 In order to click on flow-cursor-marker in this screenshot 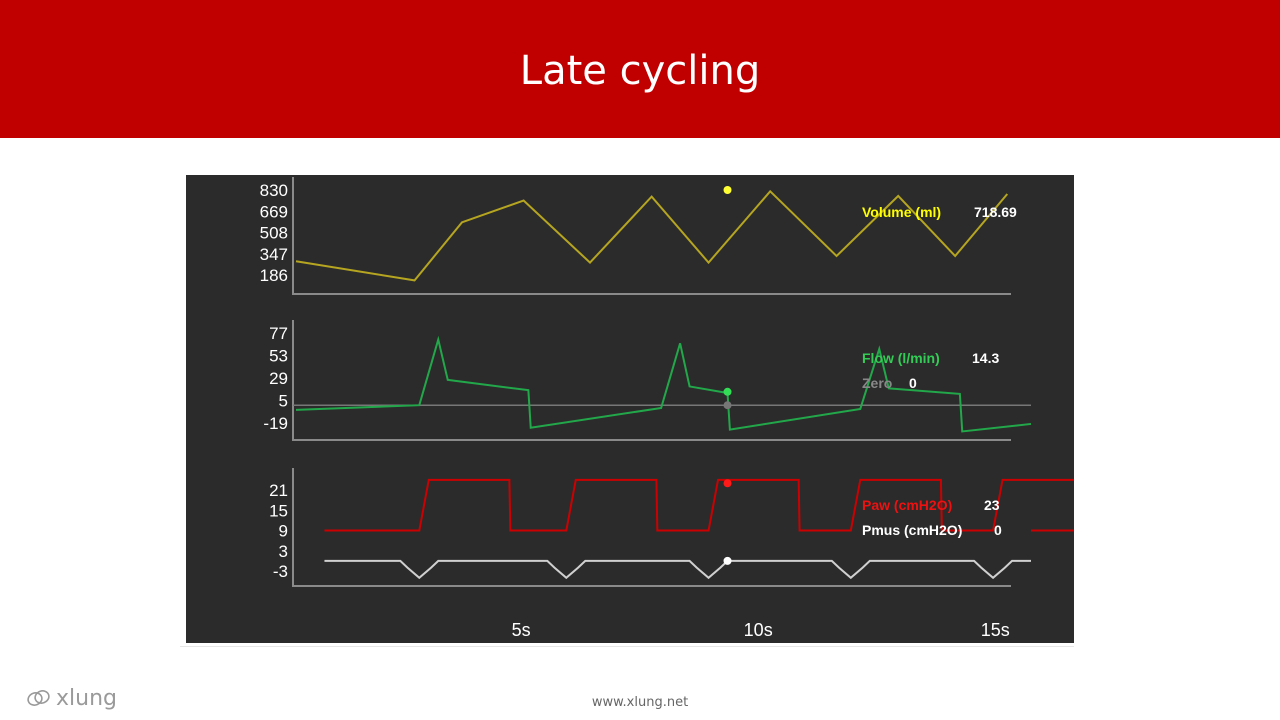, I will do `click(727, 391)`.